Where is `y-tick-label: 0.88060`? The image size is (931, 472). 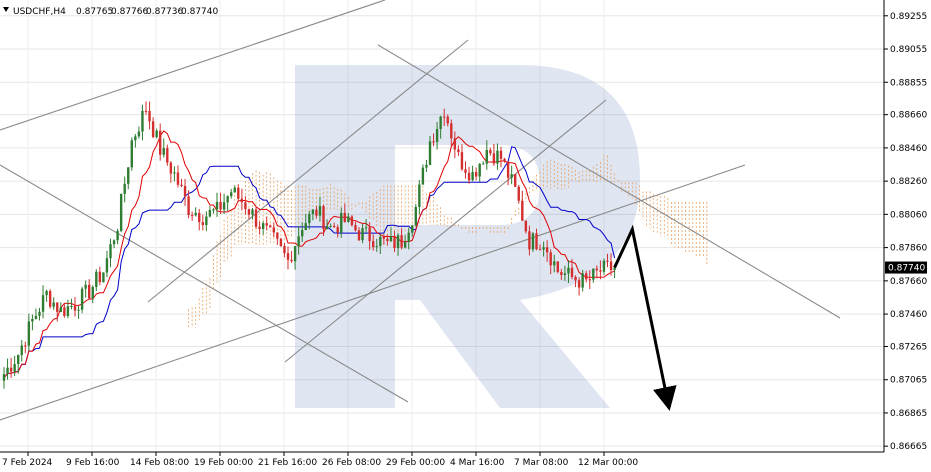
y-tick-label: 0.88060 is located at coordinates (908, 215).